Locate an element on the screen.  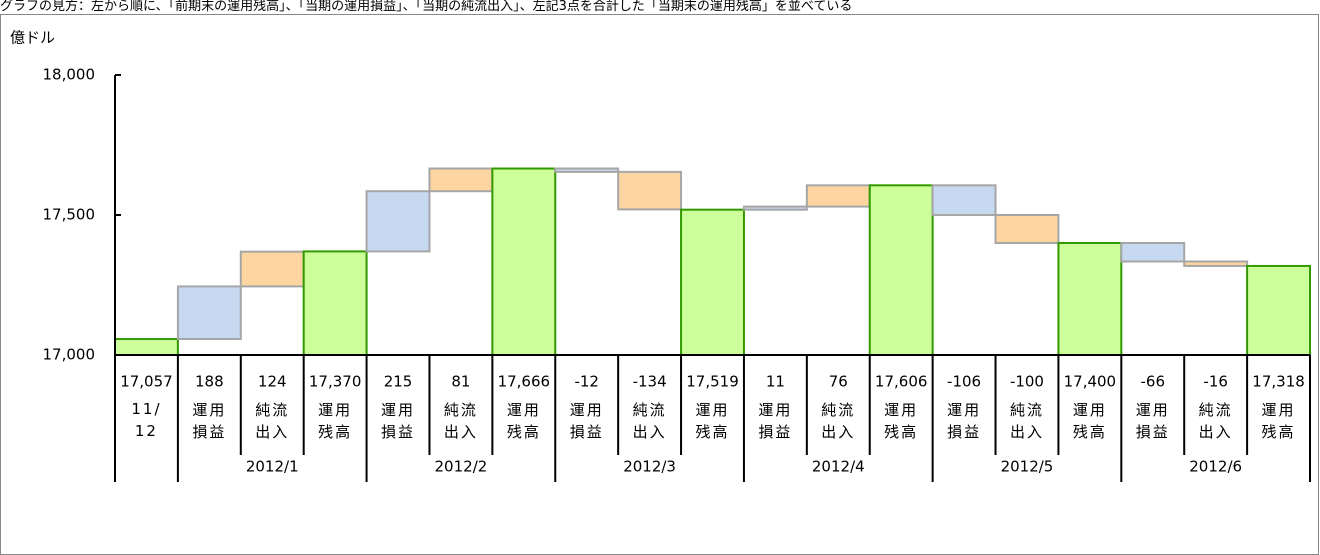
category-label: 11/12 is located at coordinates (146, 420).